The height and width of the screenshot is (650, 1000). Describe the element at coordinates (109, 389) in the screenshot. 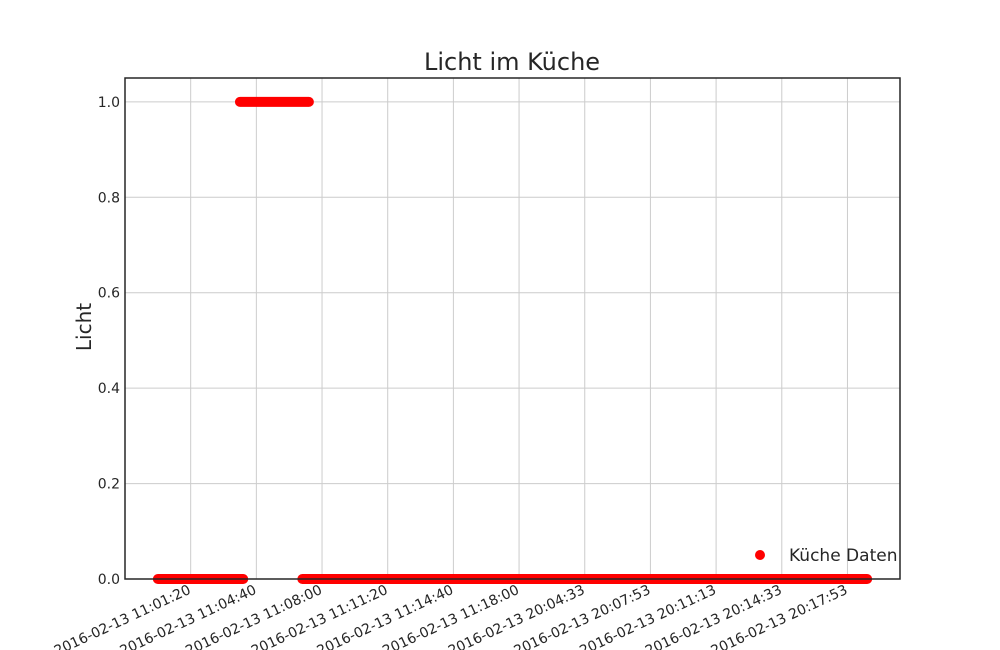

I see `y-tick-label: 0.4` at that location.